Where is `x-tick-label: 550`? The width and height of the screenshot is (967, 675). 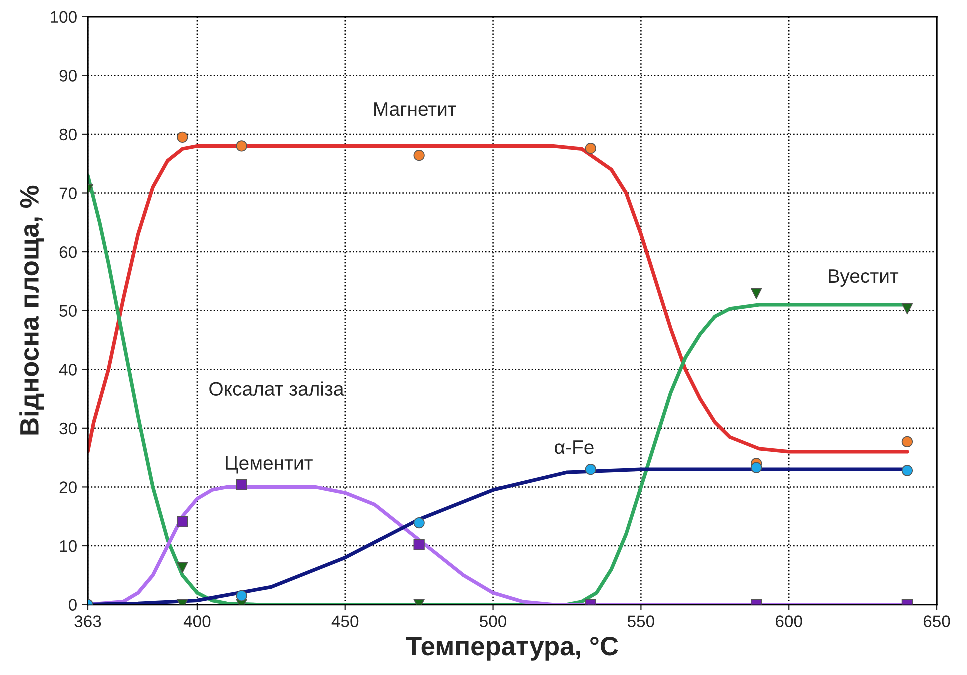 x-tick-label: 550 is located at coordinates (641, 622).